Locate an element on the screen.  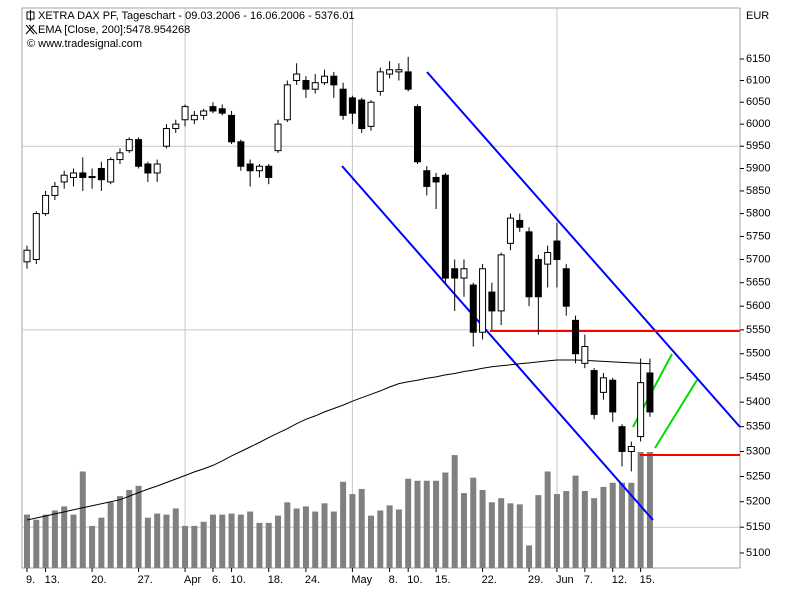
x-tick-label: 22. is located at coordinates (489, 580).